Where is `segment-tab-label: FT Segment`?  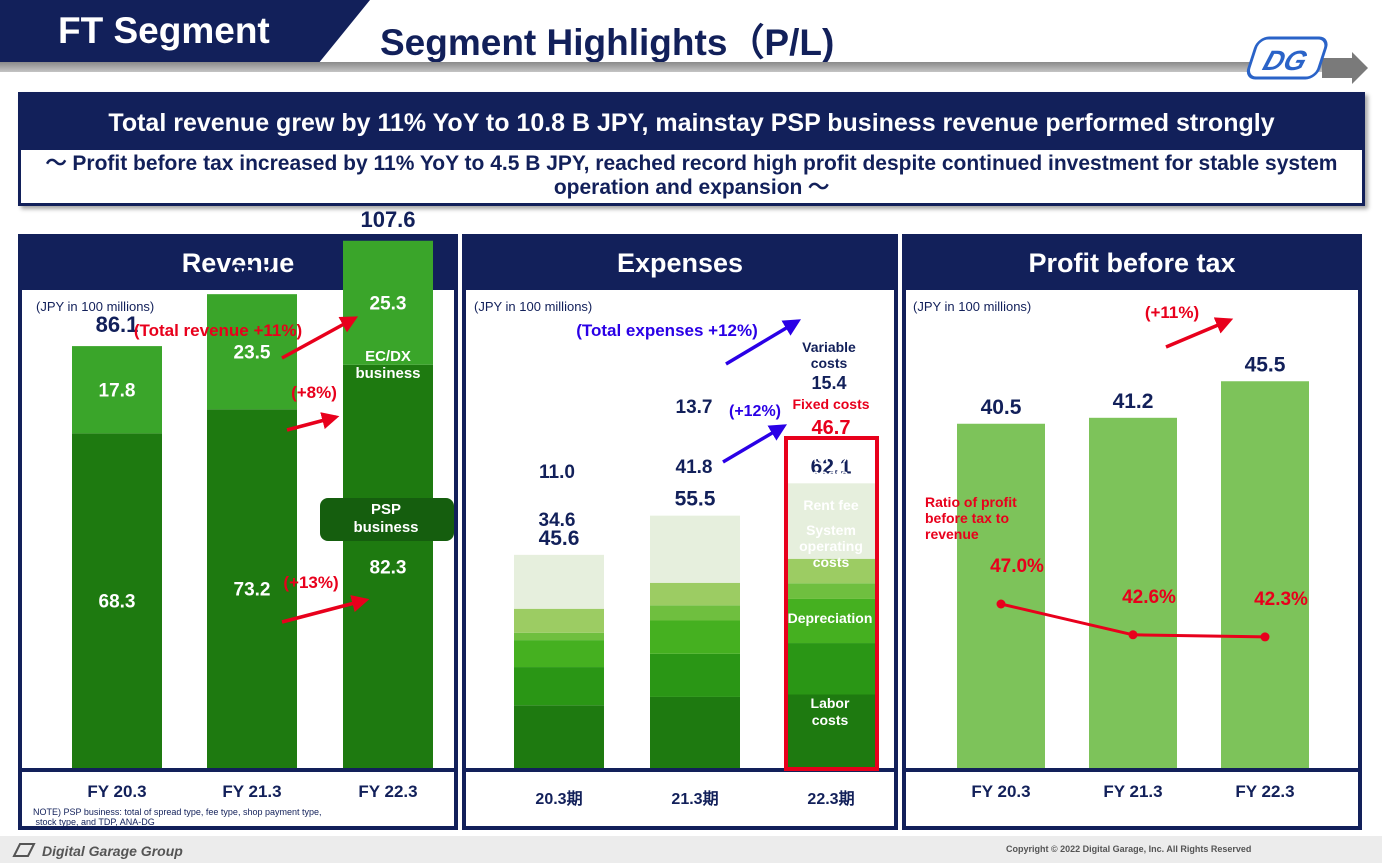 segment-tab-label: FT Segment is located at coordinates (164, 30).